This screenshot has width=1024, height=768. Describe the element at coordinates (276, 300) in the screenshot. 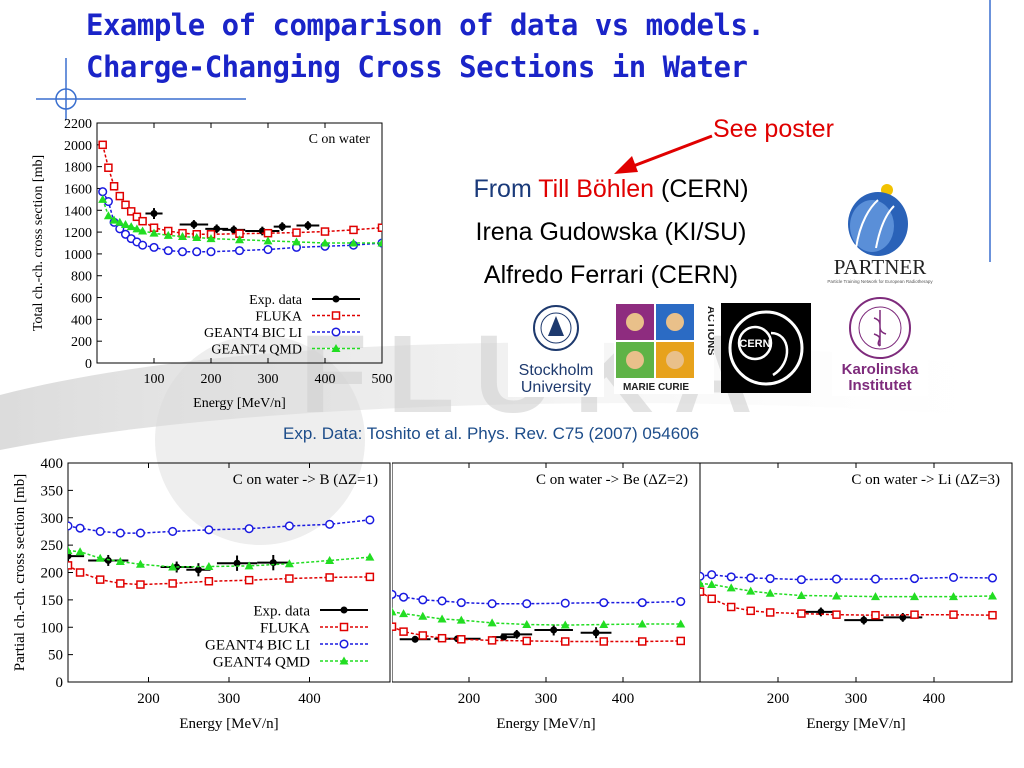

I see `legend-label: Exp. data` at that location.